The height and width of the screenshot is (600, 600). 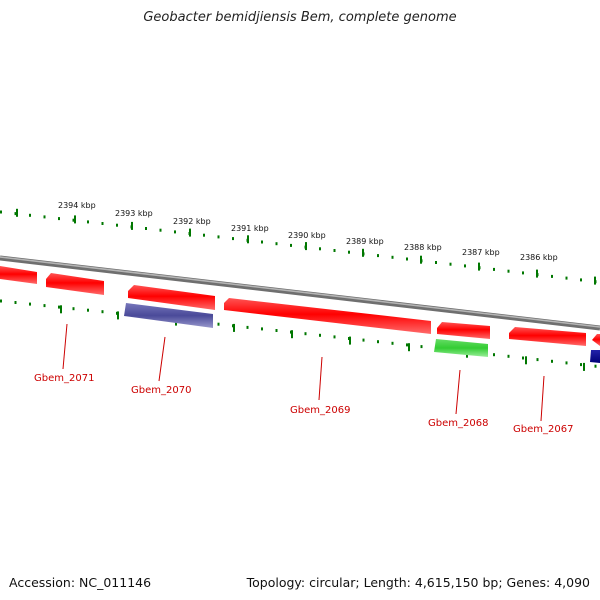 What do you see at coordinates (539, 257) in the screenshot?
I see `kbp-label: 2386 kbp` at bounding box center [539, 257].